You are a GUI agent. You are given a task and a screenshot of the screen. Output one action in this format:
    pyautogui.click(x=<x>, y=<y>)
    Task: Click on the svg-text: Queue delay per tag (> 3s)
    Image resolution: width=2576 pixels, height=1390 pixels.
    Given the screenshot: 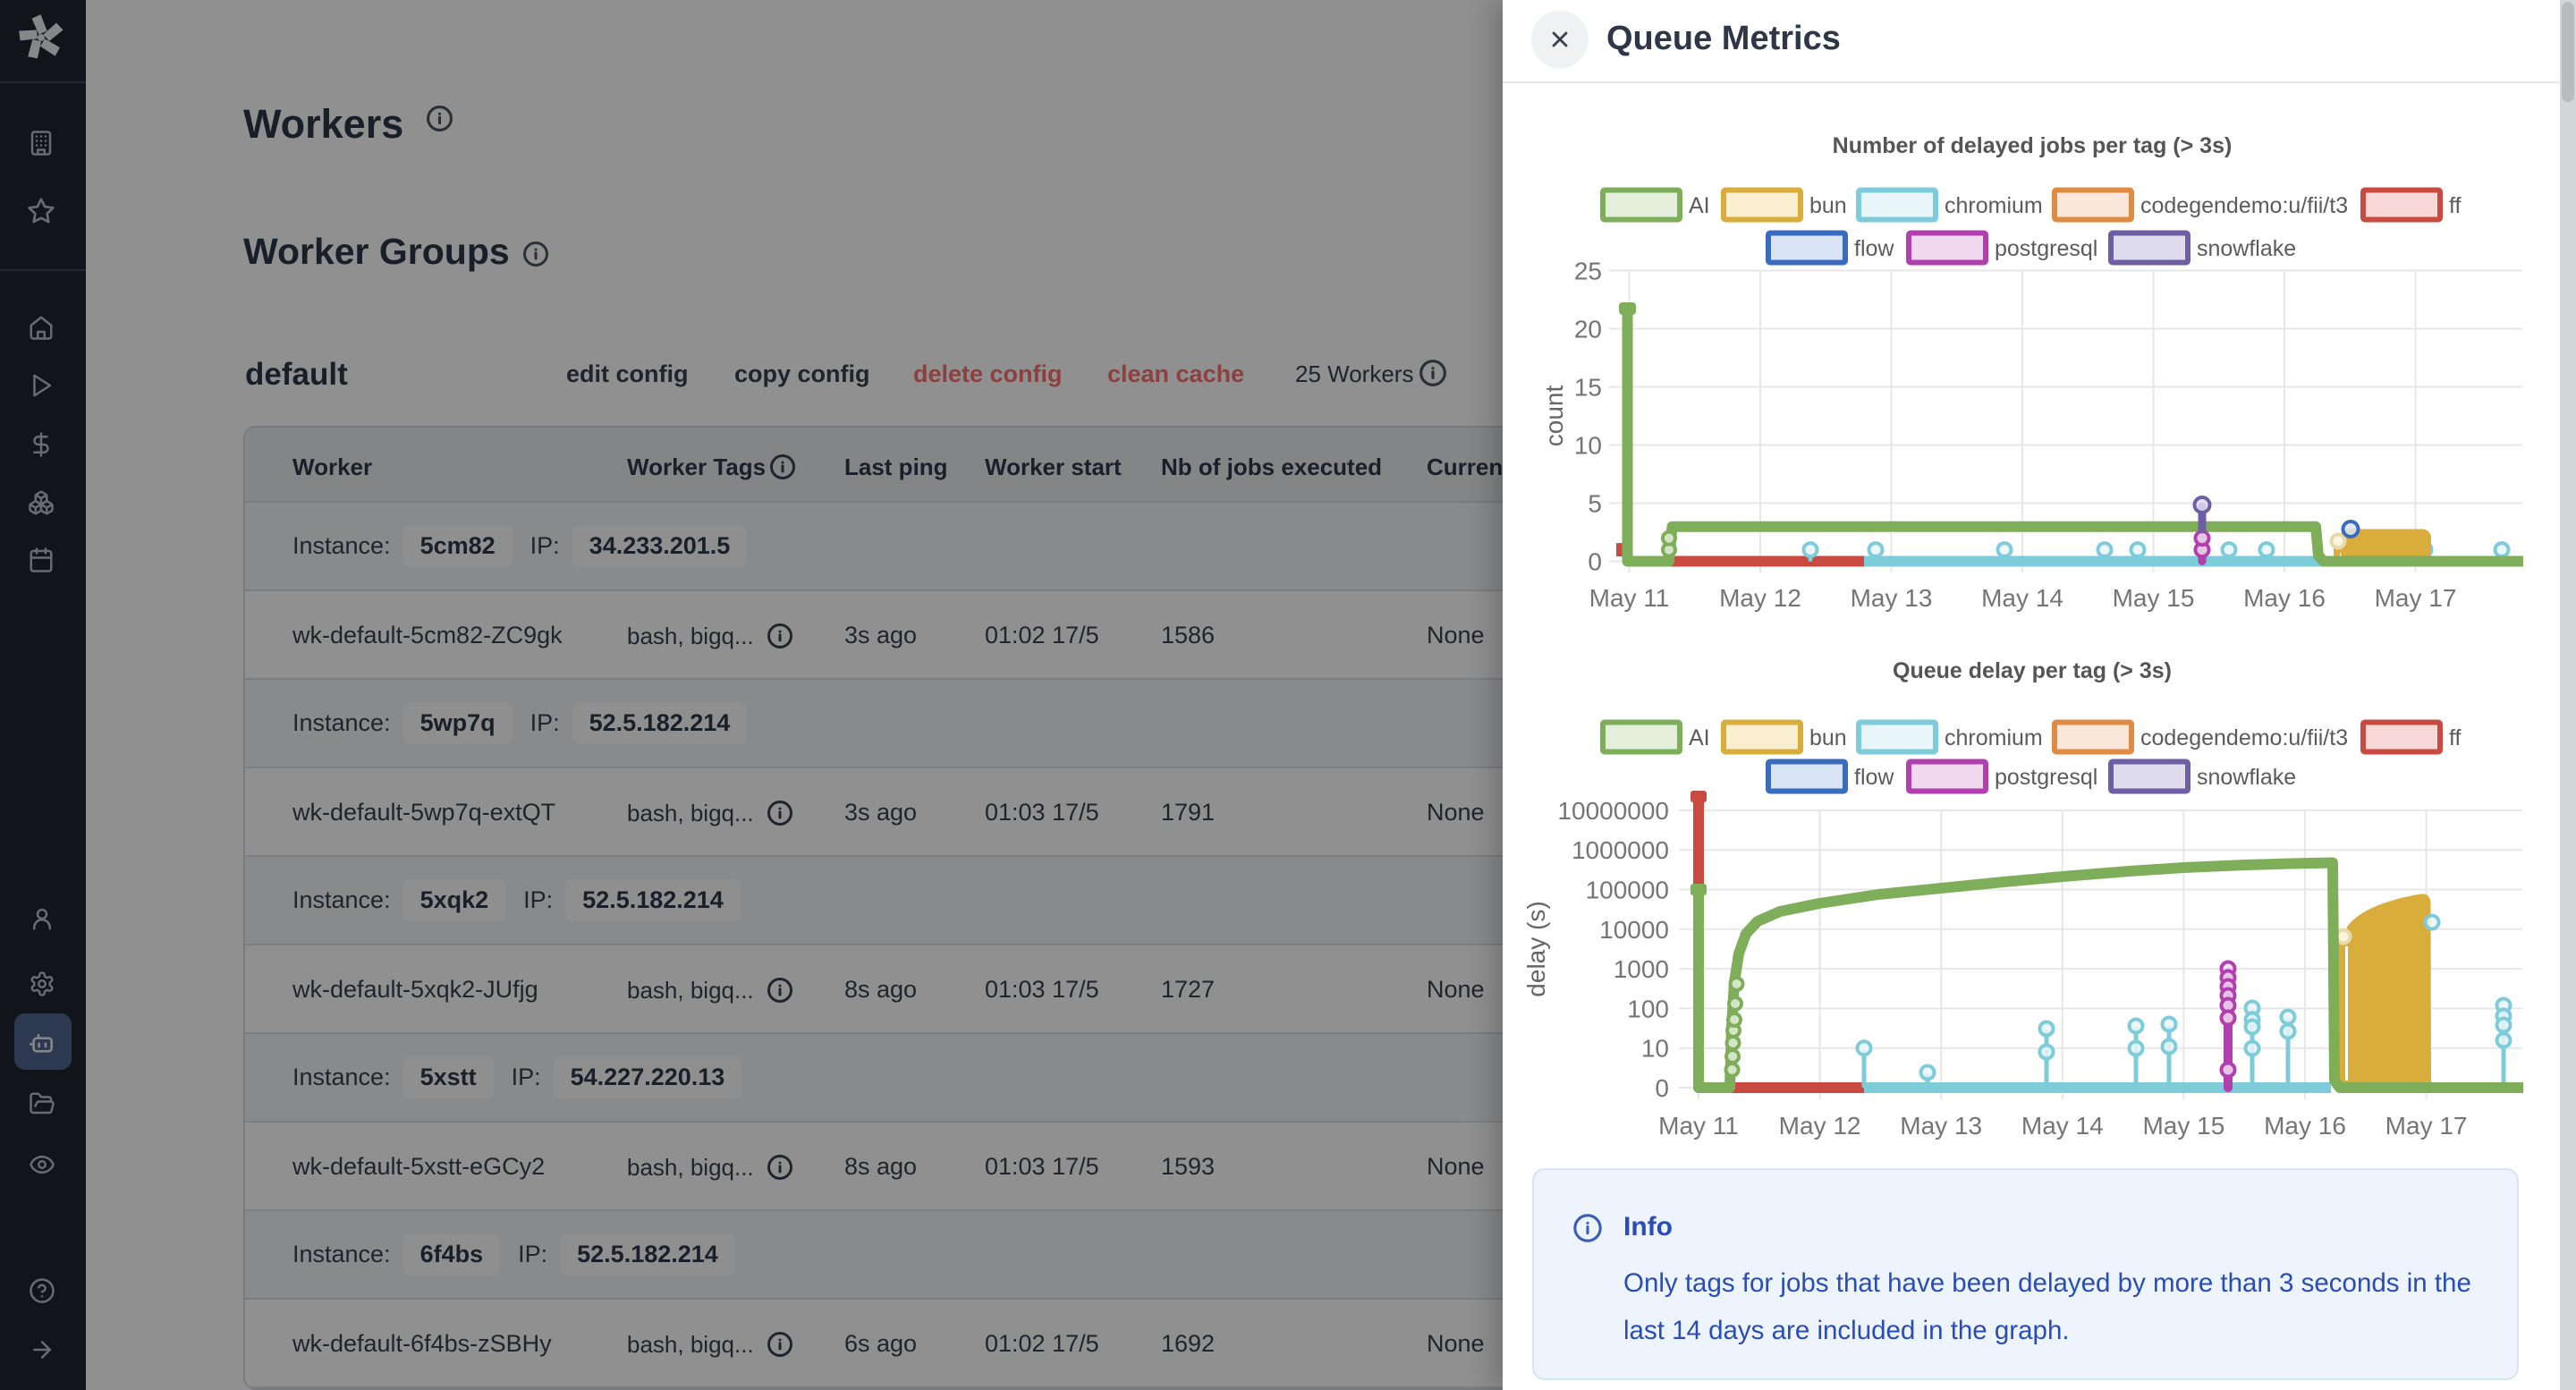 What is the action you would take?
    pyautogui.click(x=2032, y=670)
    